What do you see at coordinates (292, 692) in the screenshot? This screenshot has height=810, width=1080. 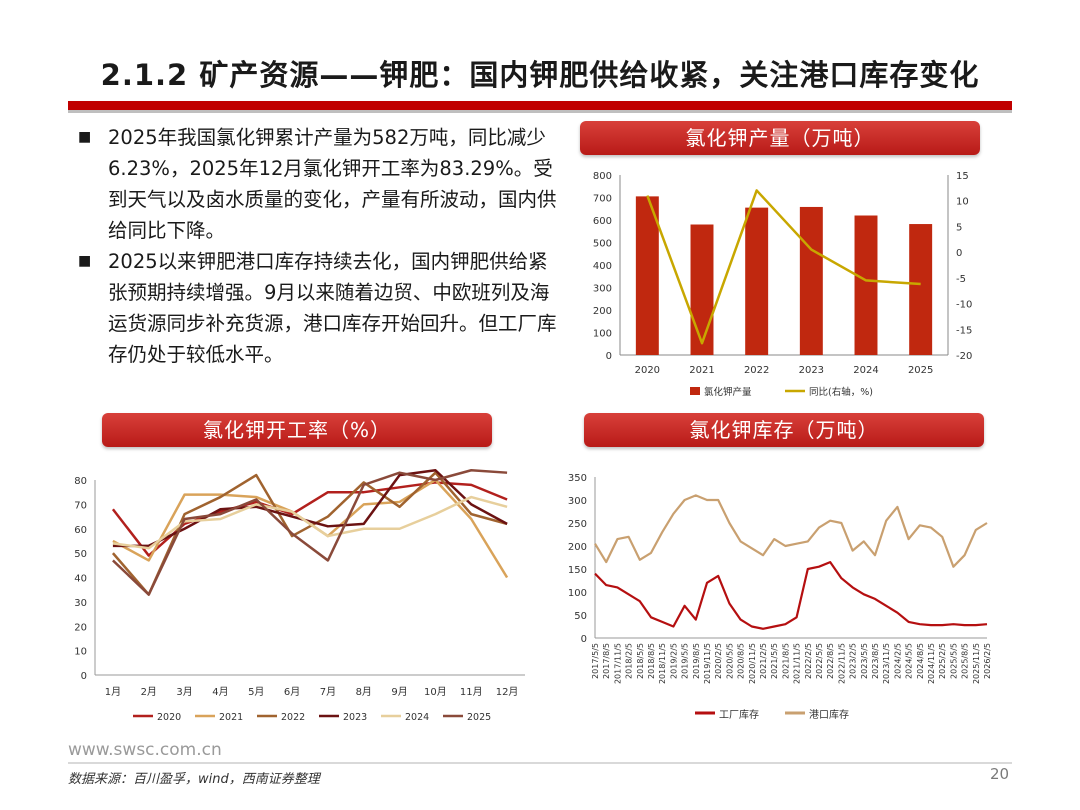 I see `x-tick-label: 6月` at bounding box center [292, 692].